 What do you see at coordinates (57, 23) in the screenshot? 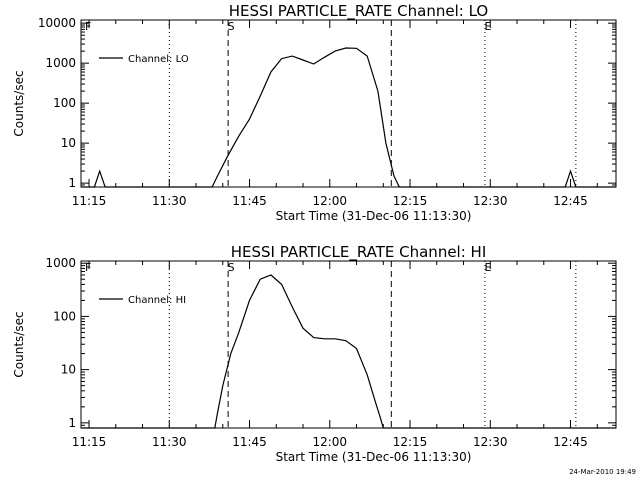
I see `y-tick-label: 10000` at bounding box center [57, 23].